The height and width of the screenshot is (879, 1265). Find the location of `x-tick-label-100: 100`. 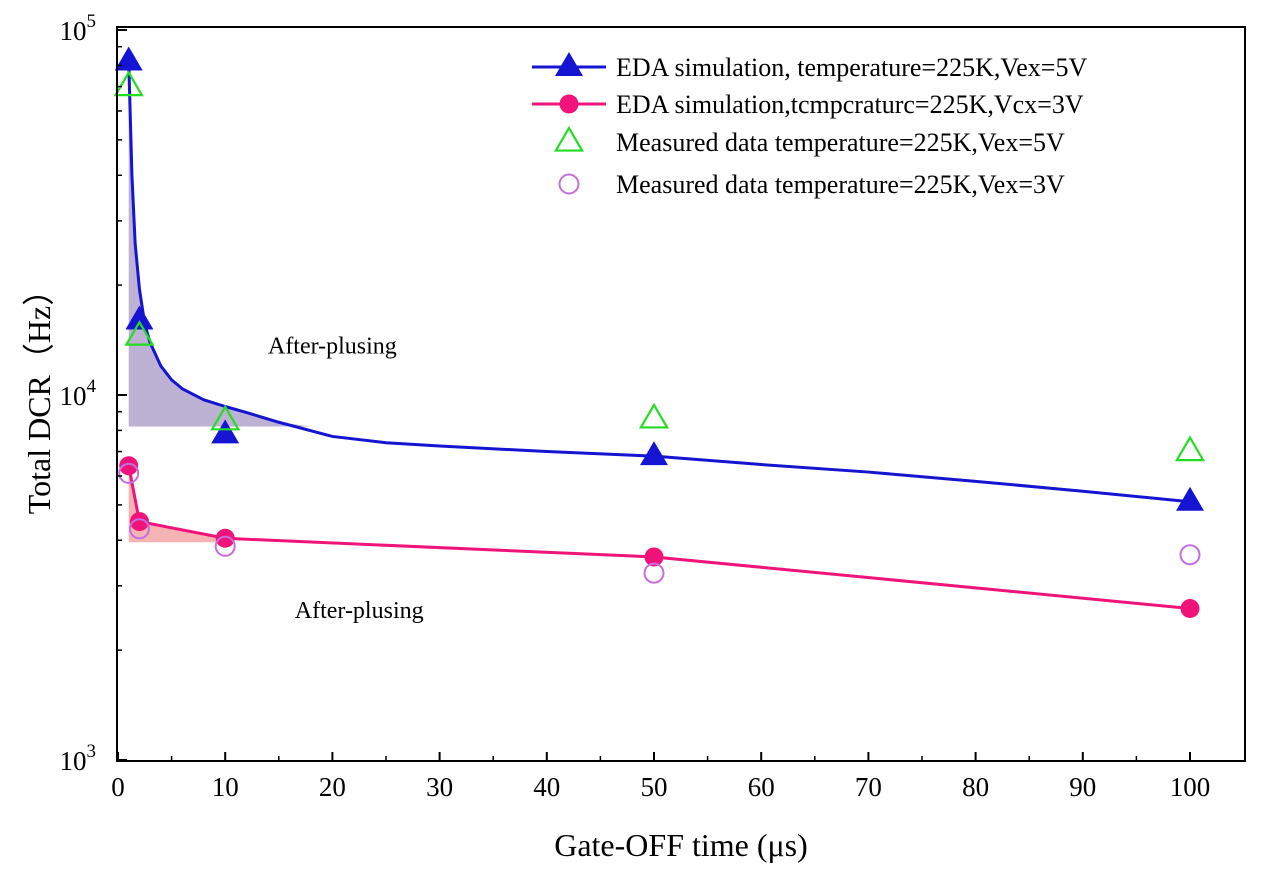

x-tick-label-100: 100 is located at coordinates (1190, 787).